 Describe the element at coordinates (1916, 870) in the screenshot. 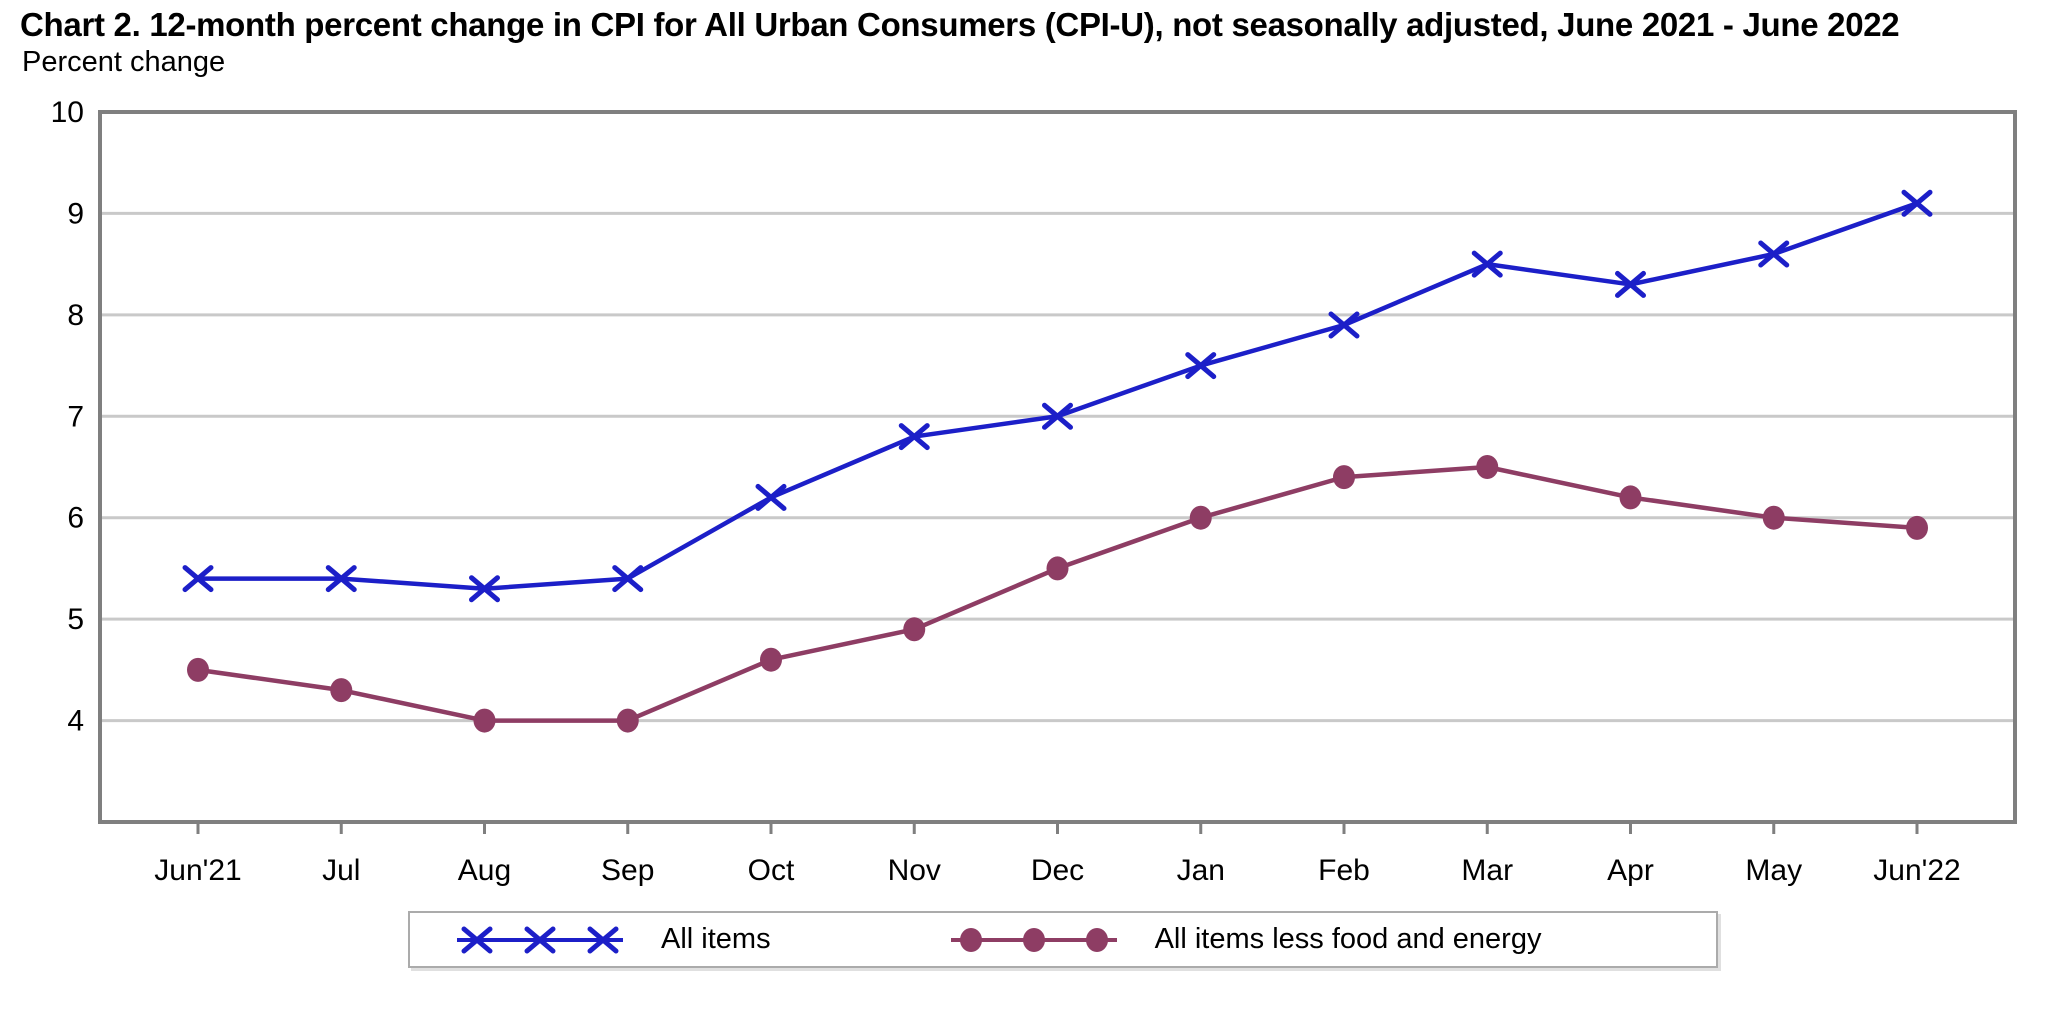

I see `x-tick-label: Jun'22` at that location.